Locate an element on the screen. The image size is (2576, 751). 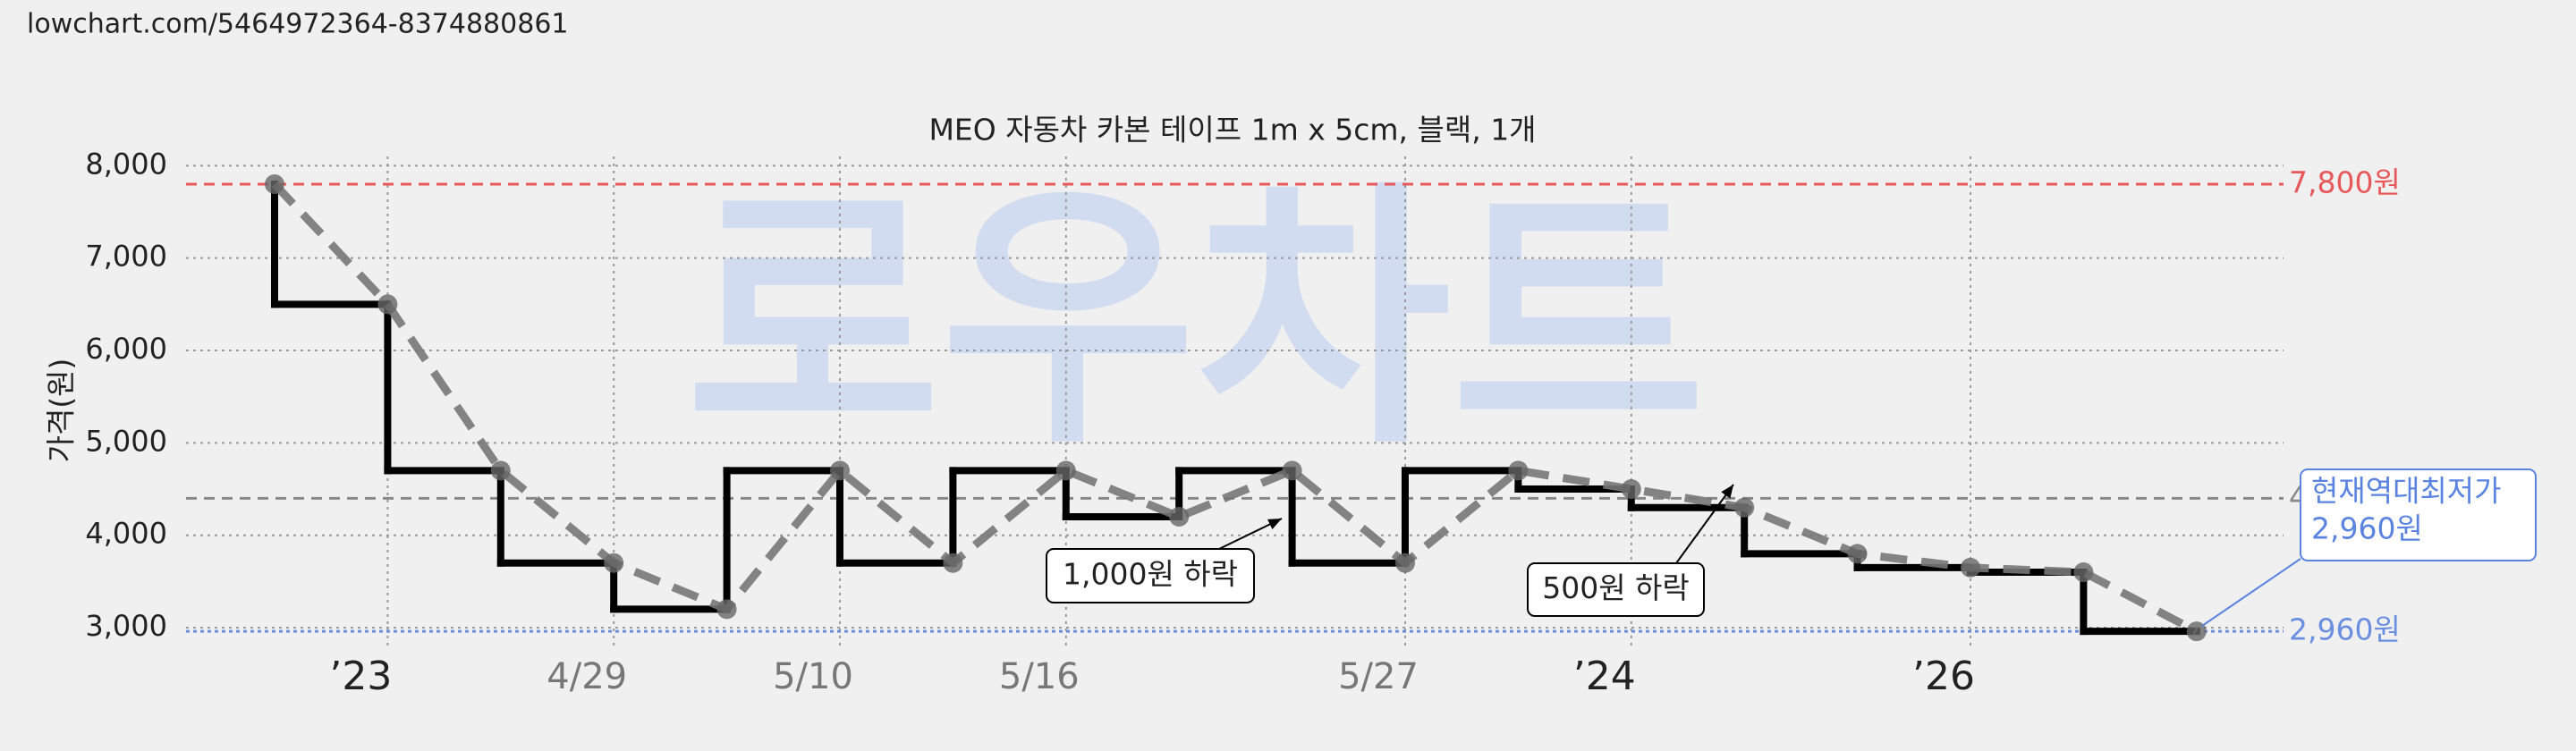
annotation-text: 500원 하락 is located at coordinates (1616, 587).